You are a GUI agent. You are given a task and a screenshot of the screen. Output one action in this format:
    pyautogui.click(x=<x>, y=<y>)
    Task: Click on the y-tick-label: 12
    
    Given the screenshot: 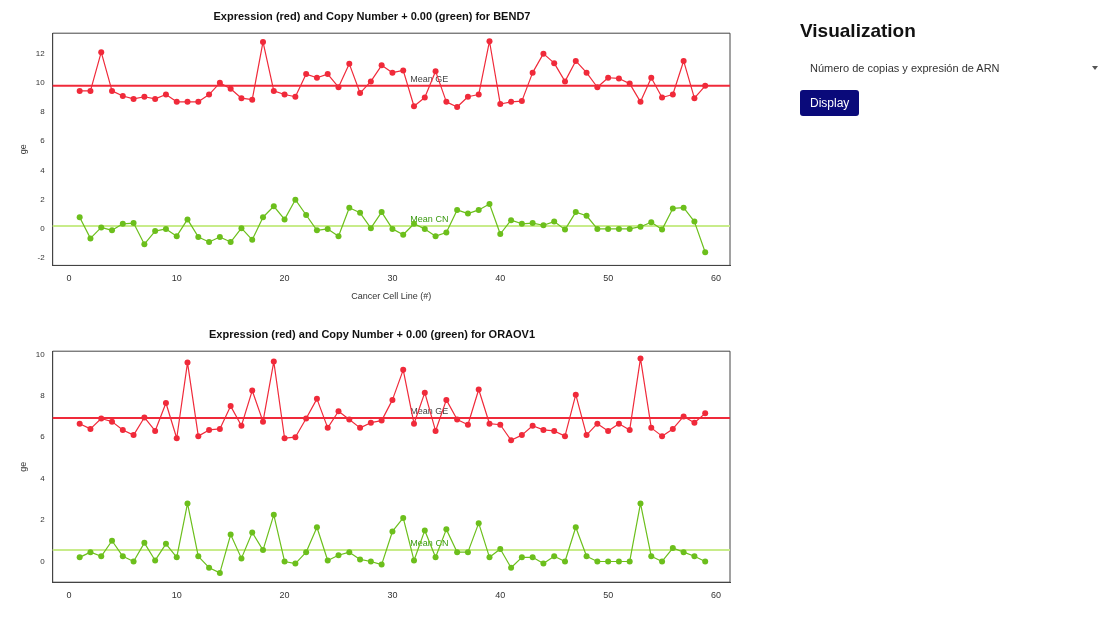 What is the action you would take?
    pyautogui.click(x=40, y=53)
    